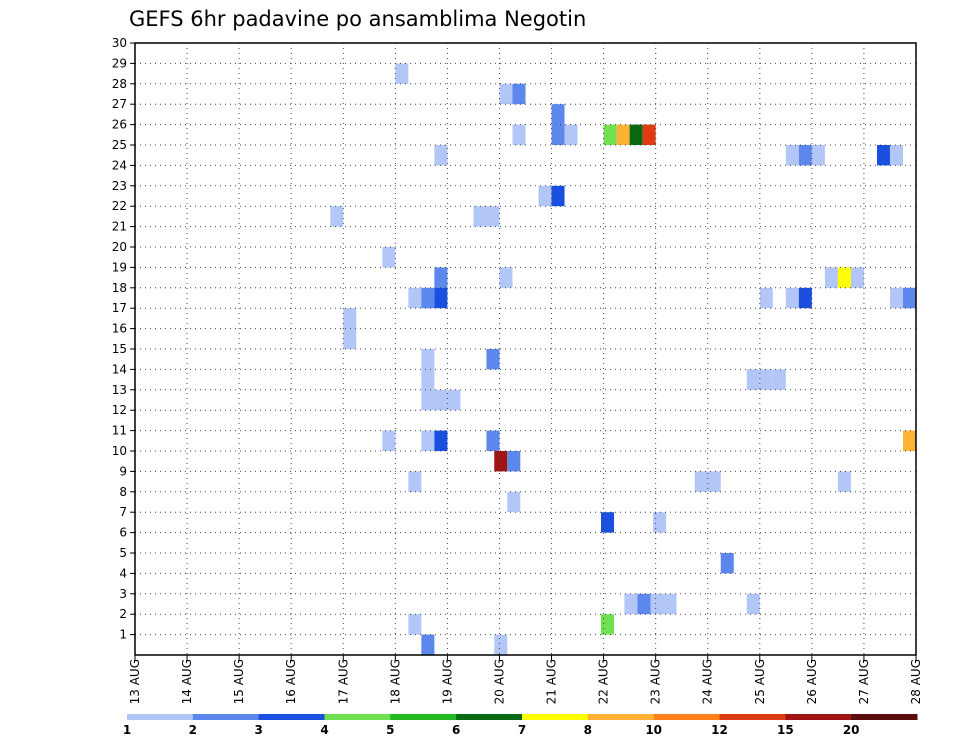 Image resolution: width=960 pixels, height=742 pixels. What do you see at coordinates (119, 329) in the screenshot?
I see `y-tick-label: 16` at bounding box center [119, 329].